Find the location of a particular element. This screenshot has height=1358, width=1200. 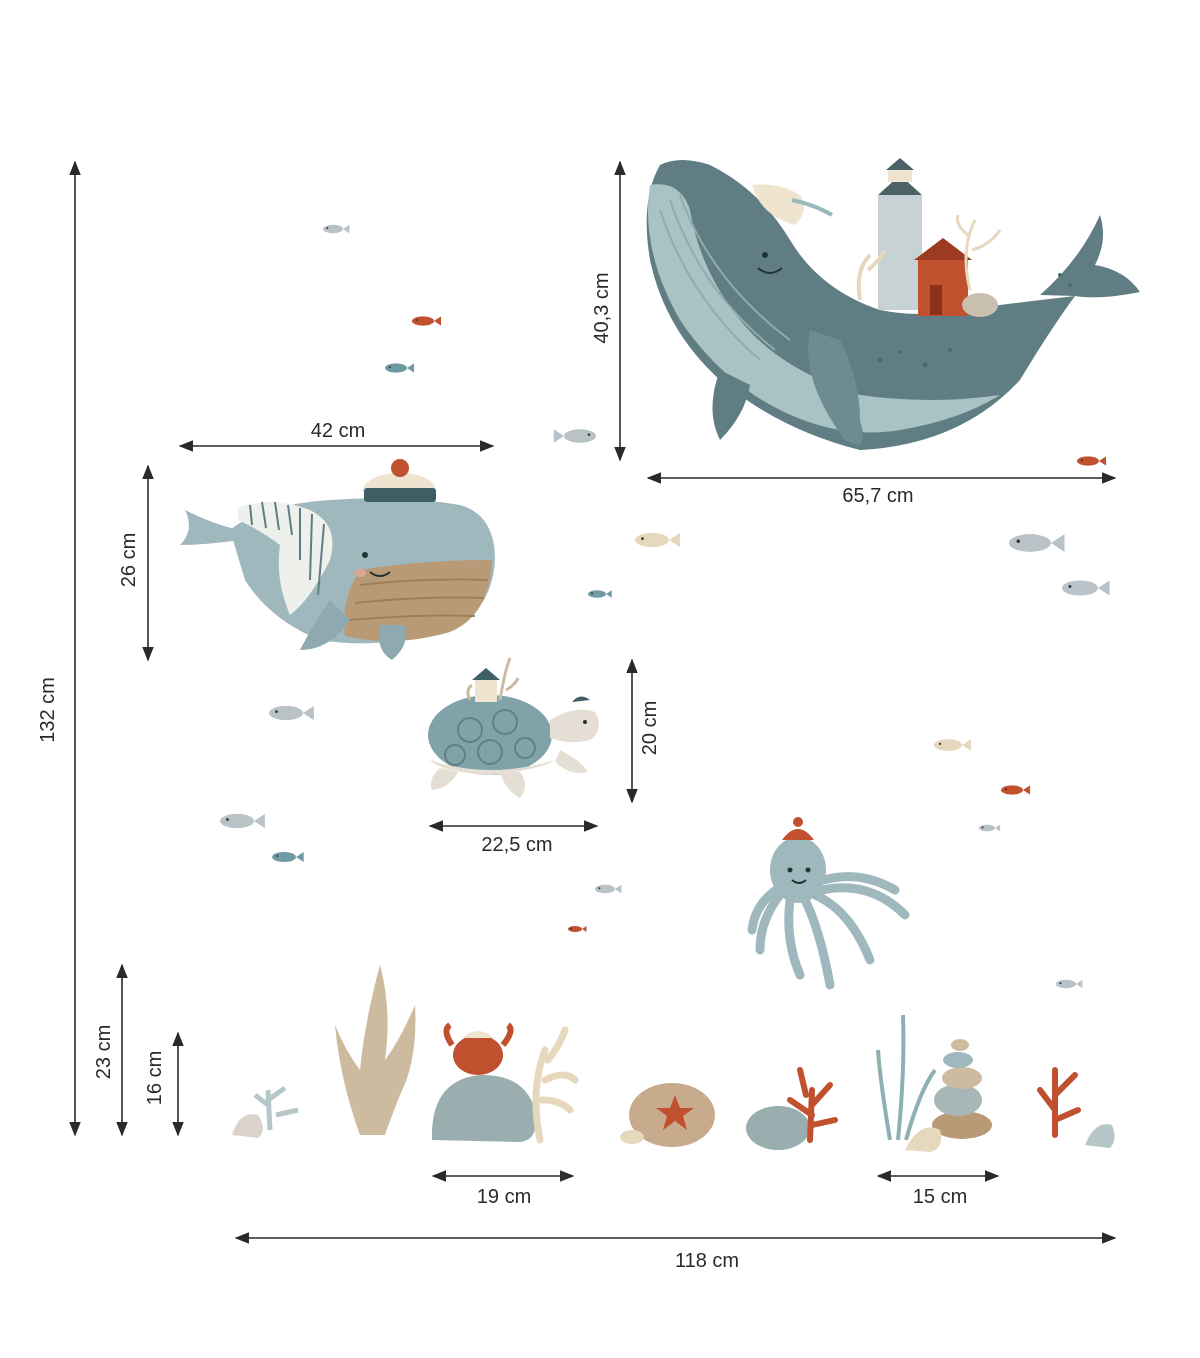

total-height-label: 132 cm is located at coordinates (48, 710).